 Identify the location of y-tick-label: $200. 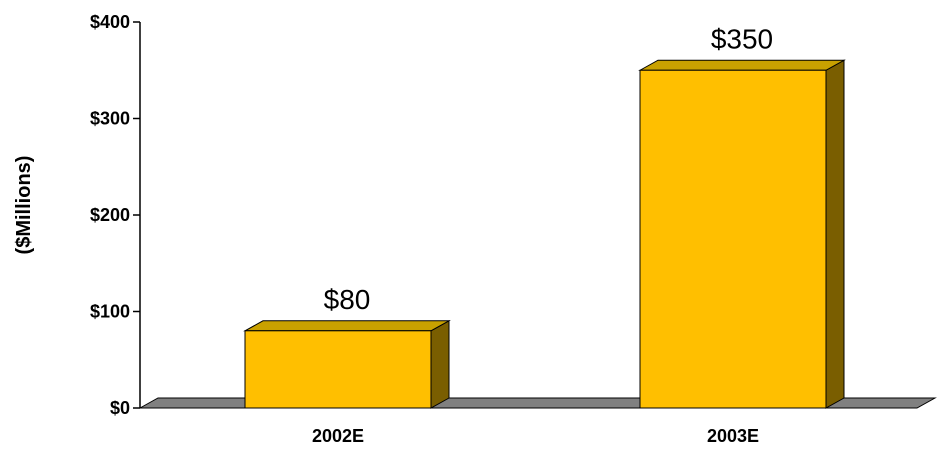
(110, 215).